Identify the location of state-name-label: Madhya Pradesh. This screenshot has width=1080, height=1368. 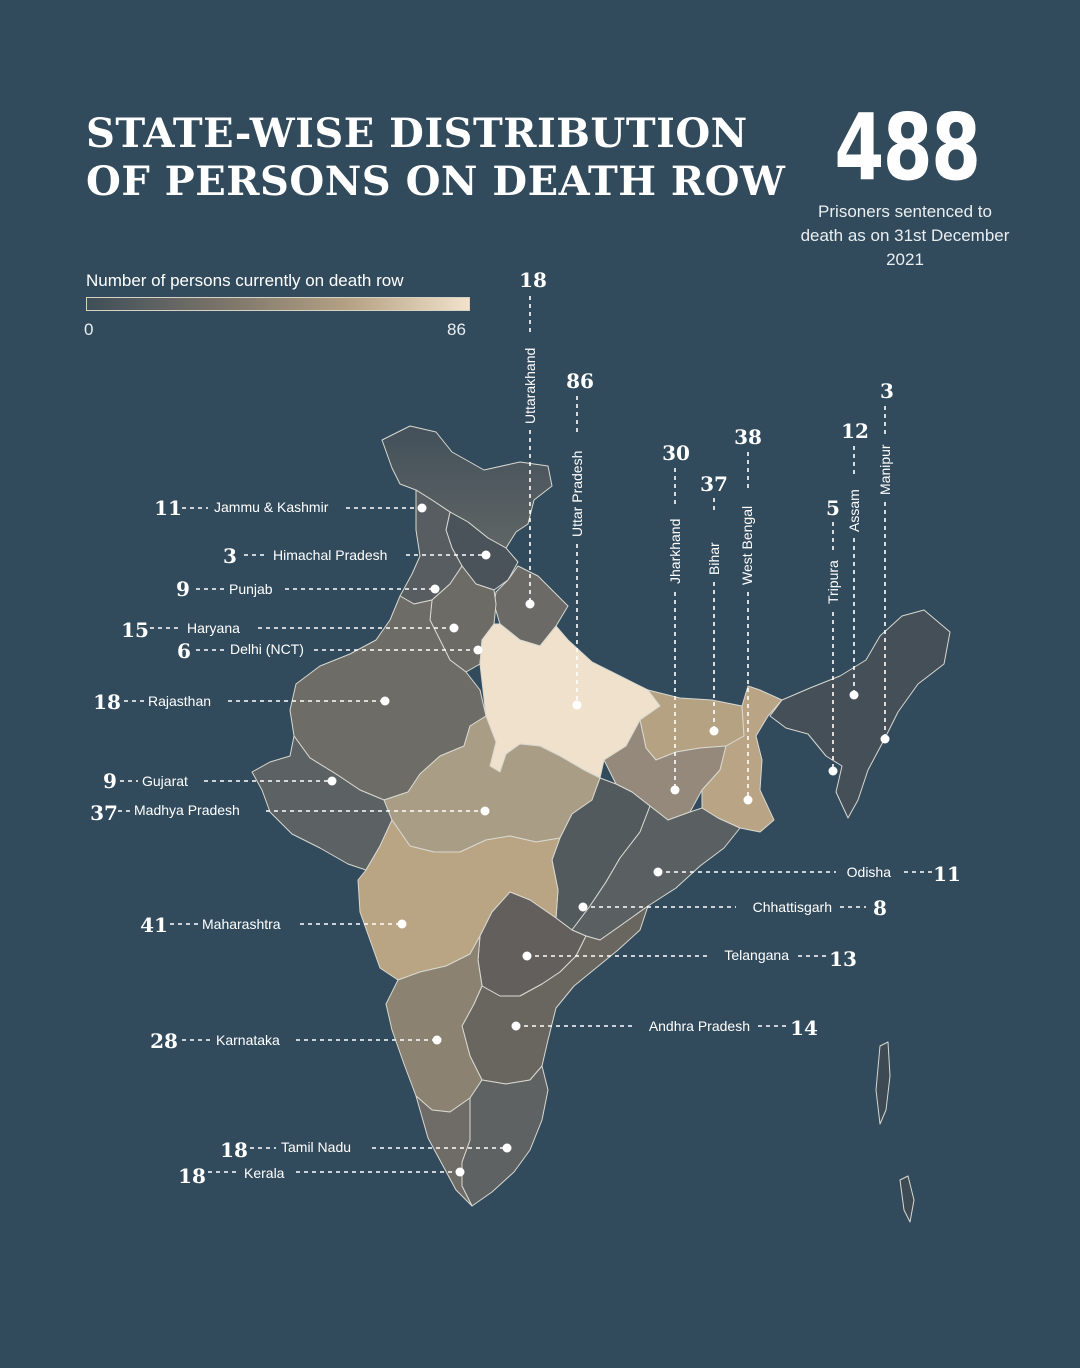
(187, 810).